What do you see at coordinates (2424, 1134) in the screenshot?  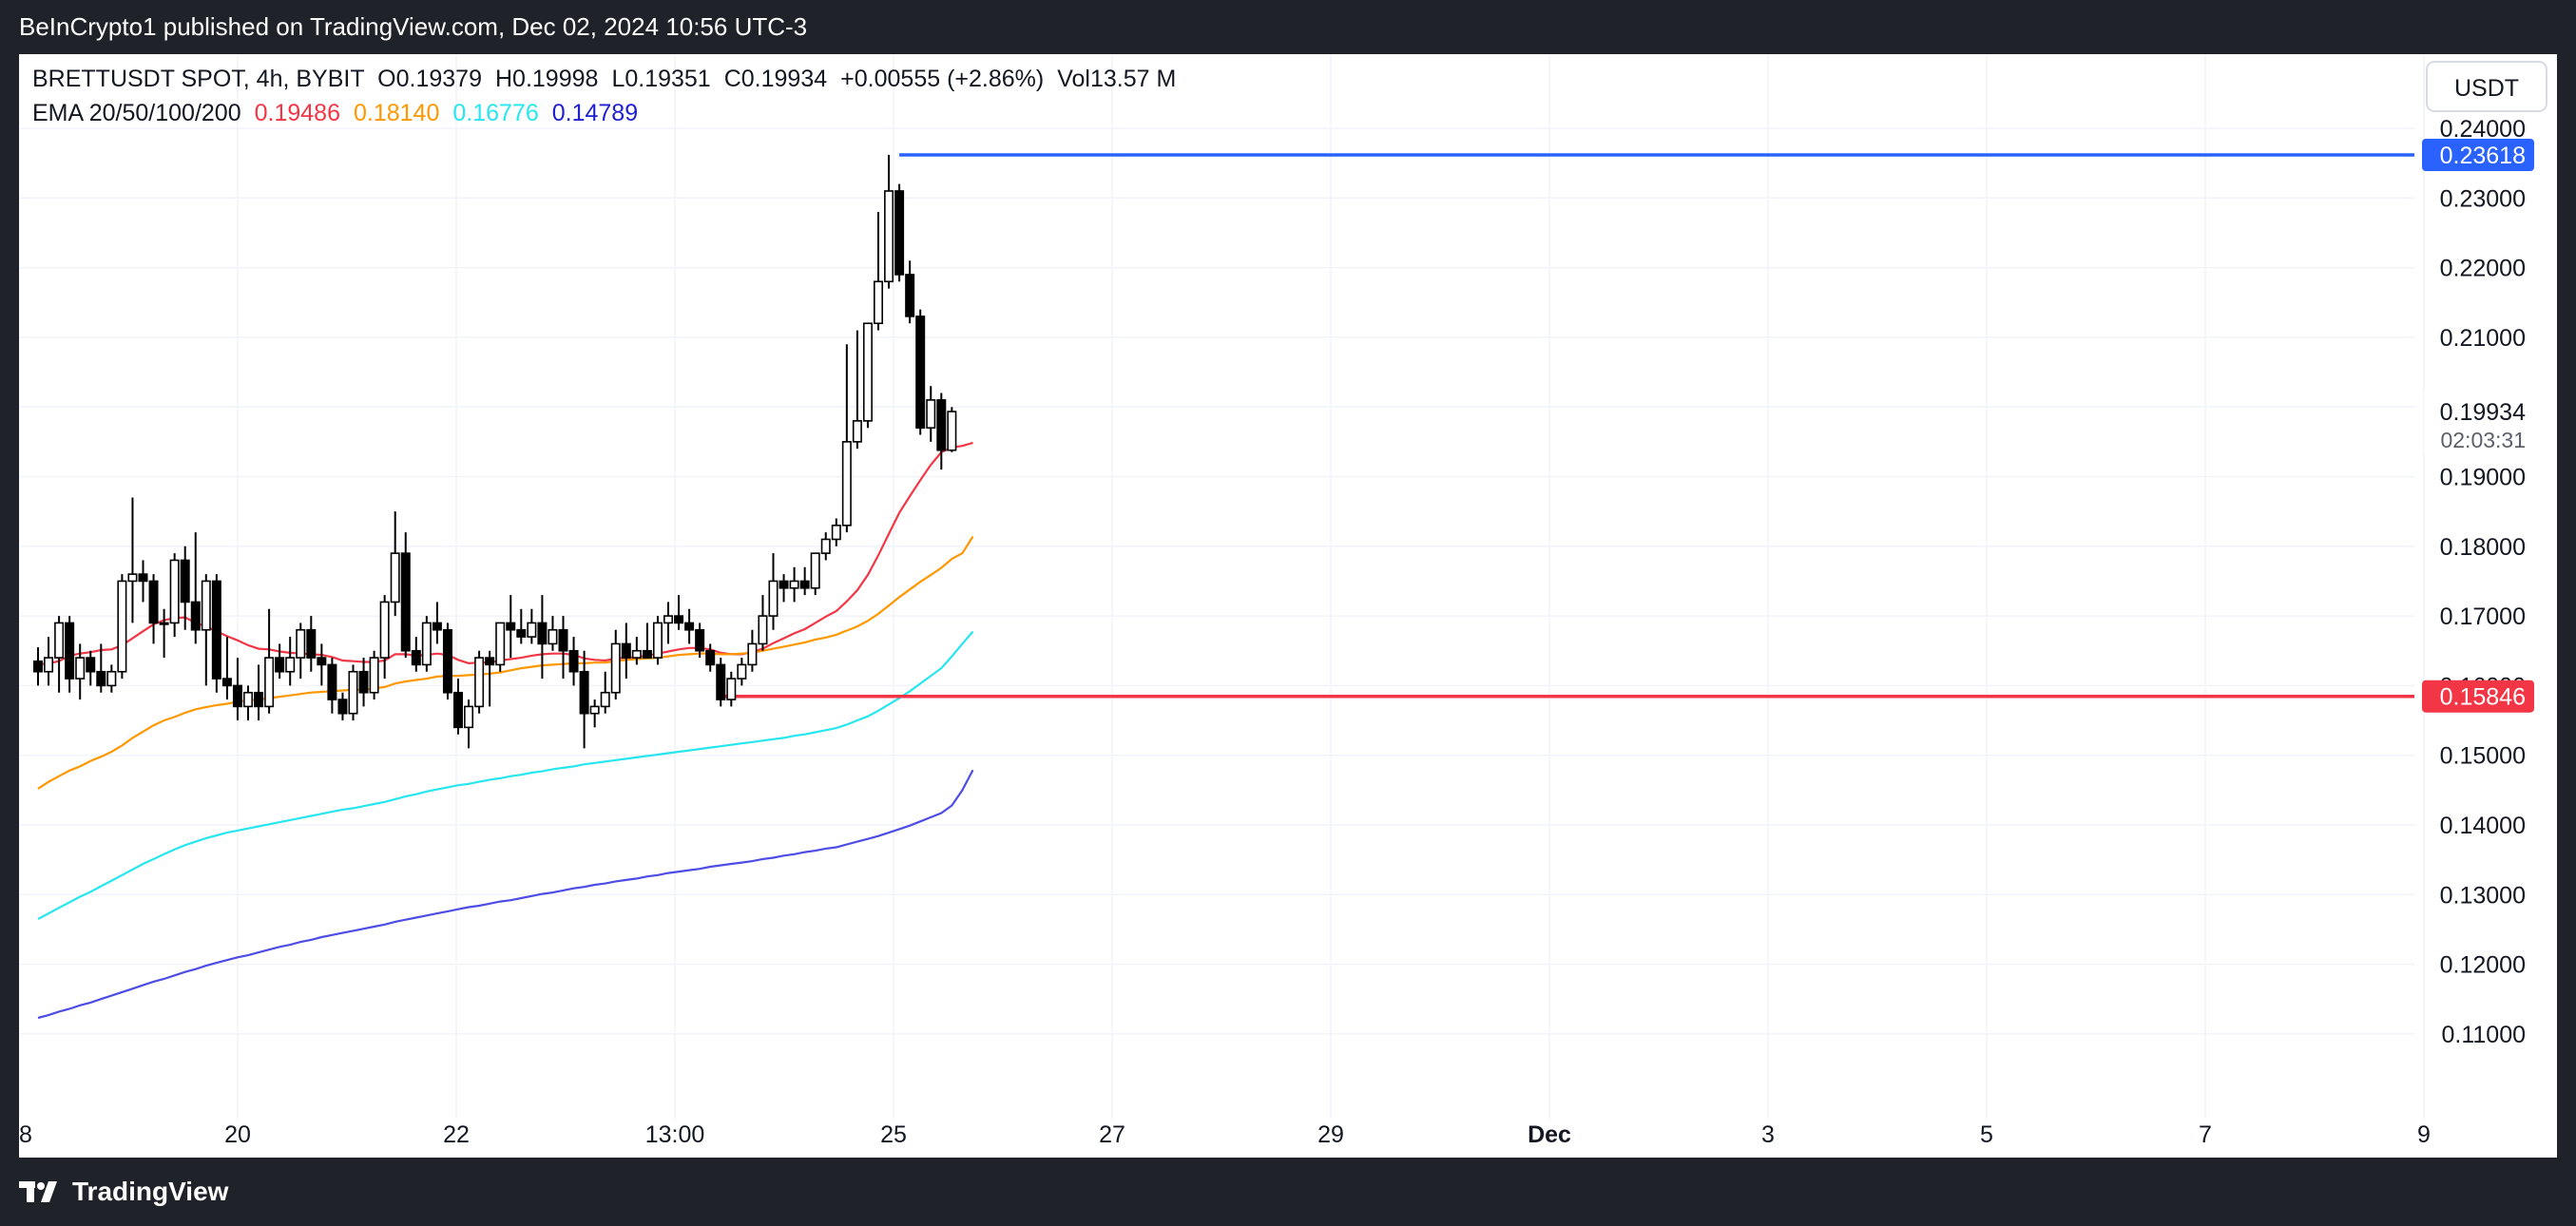 I see `x-tick-label: 9` at bounding box center [2424, 1134].